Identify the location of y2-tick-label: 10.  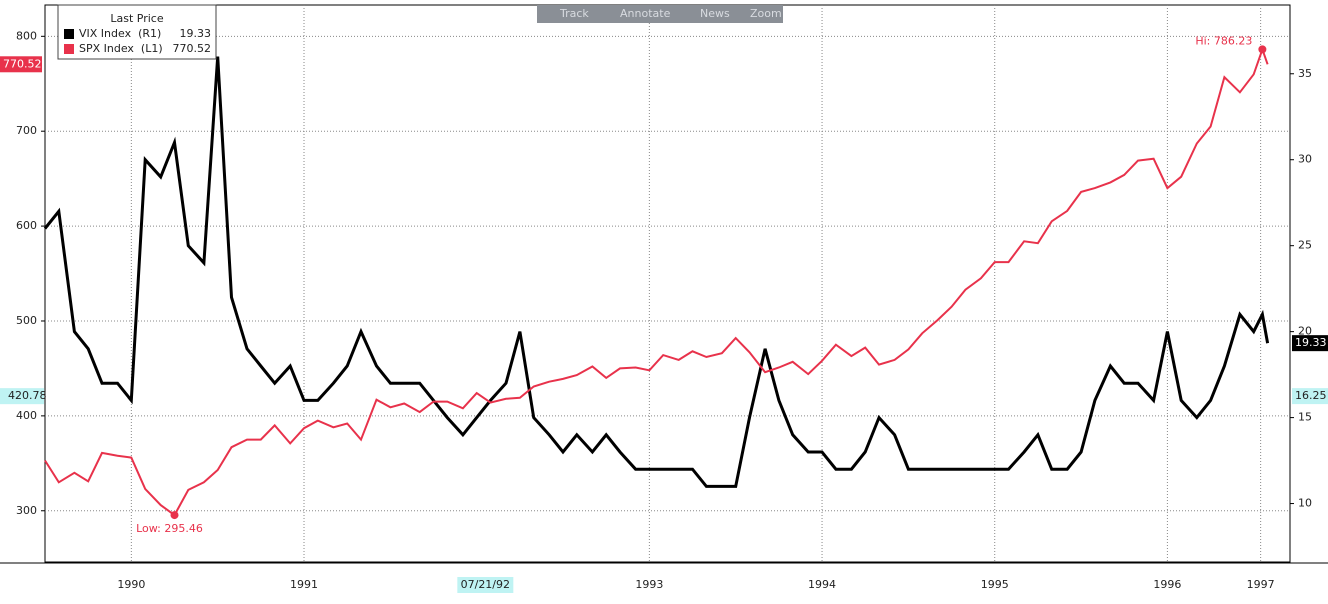
(1305, 503).